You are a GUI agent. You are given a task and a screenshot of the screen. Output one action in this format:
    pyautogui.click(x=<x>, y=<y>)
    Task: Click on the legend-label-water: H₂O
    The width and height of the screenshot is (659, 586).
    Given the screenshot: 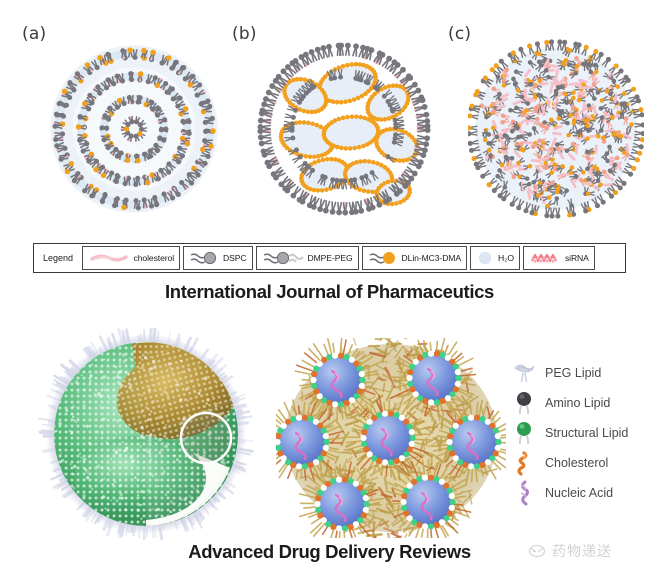 What is the action you would take?
    pyautogui.click(x=506, y=258)
    